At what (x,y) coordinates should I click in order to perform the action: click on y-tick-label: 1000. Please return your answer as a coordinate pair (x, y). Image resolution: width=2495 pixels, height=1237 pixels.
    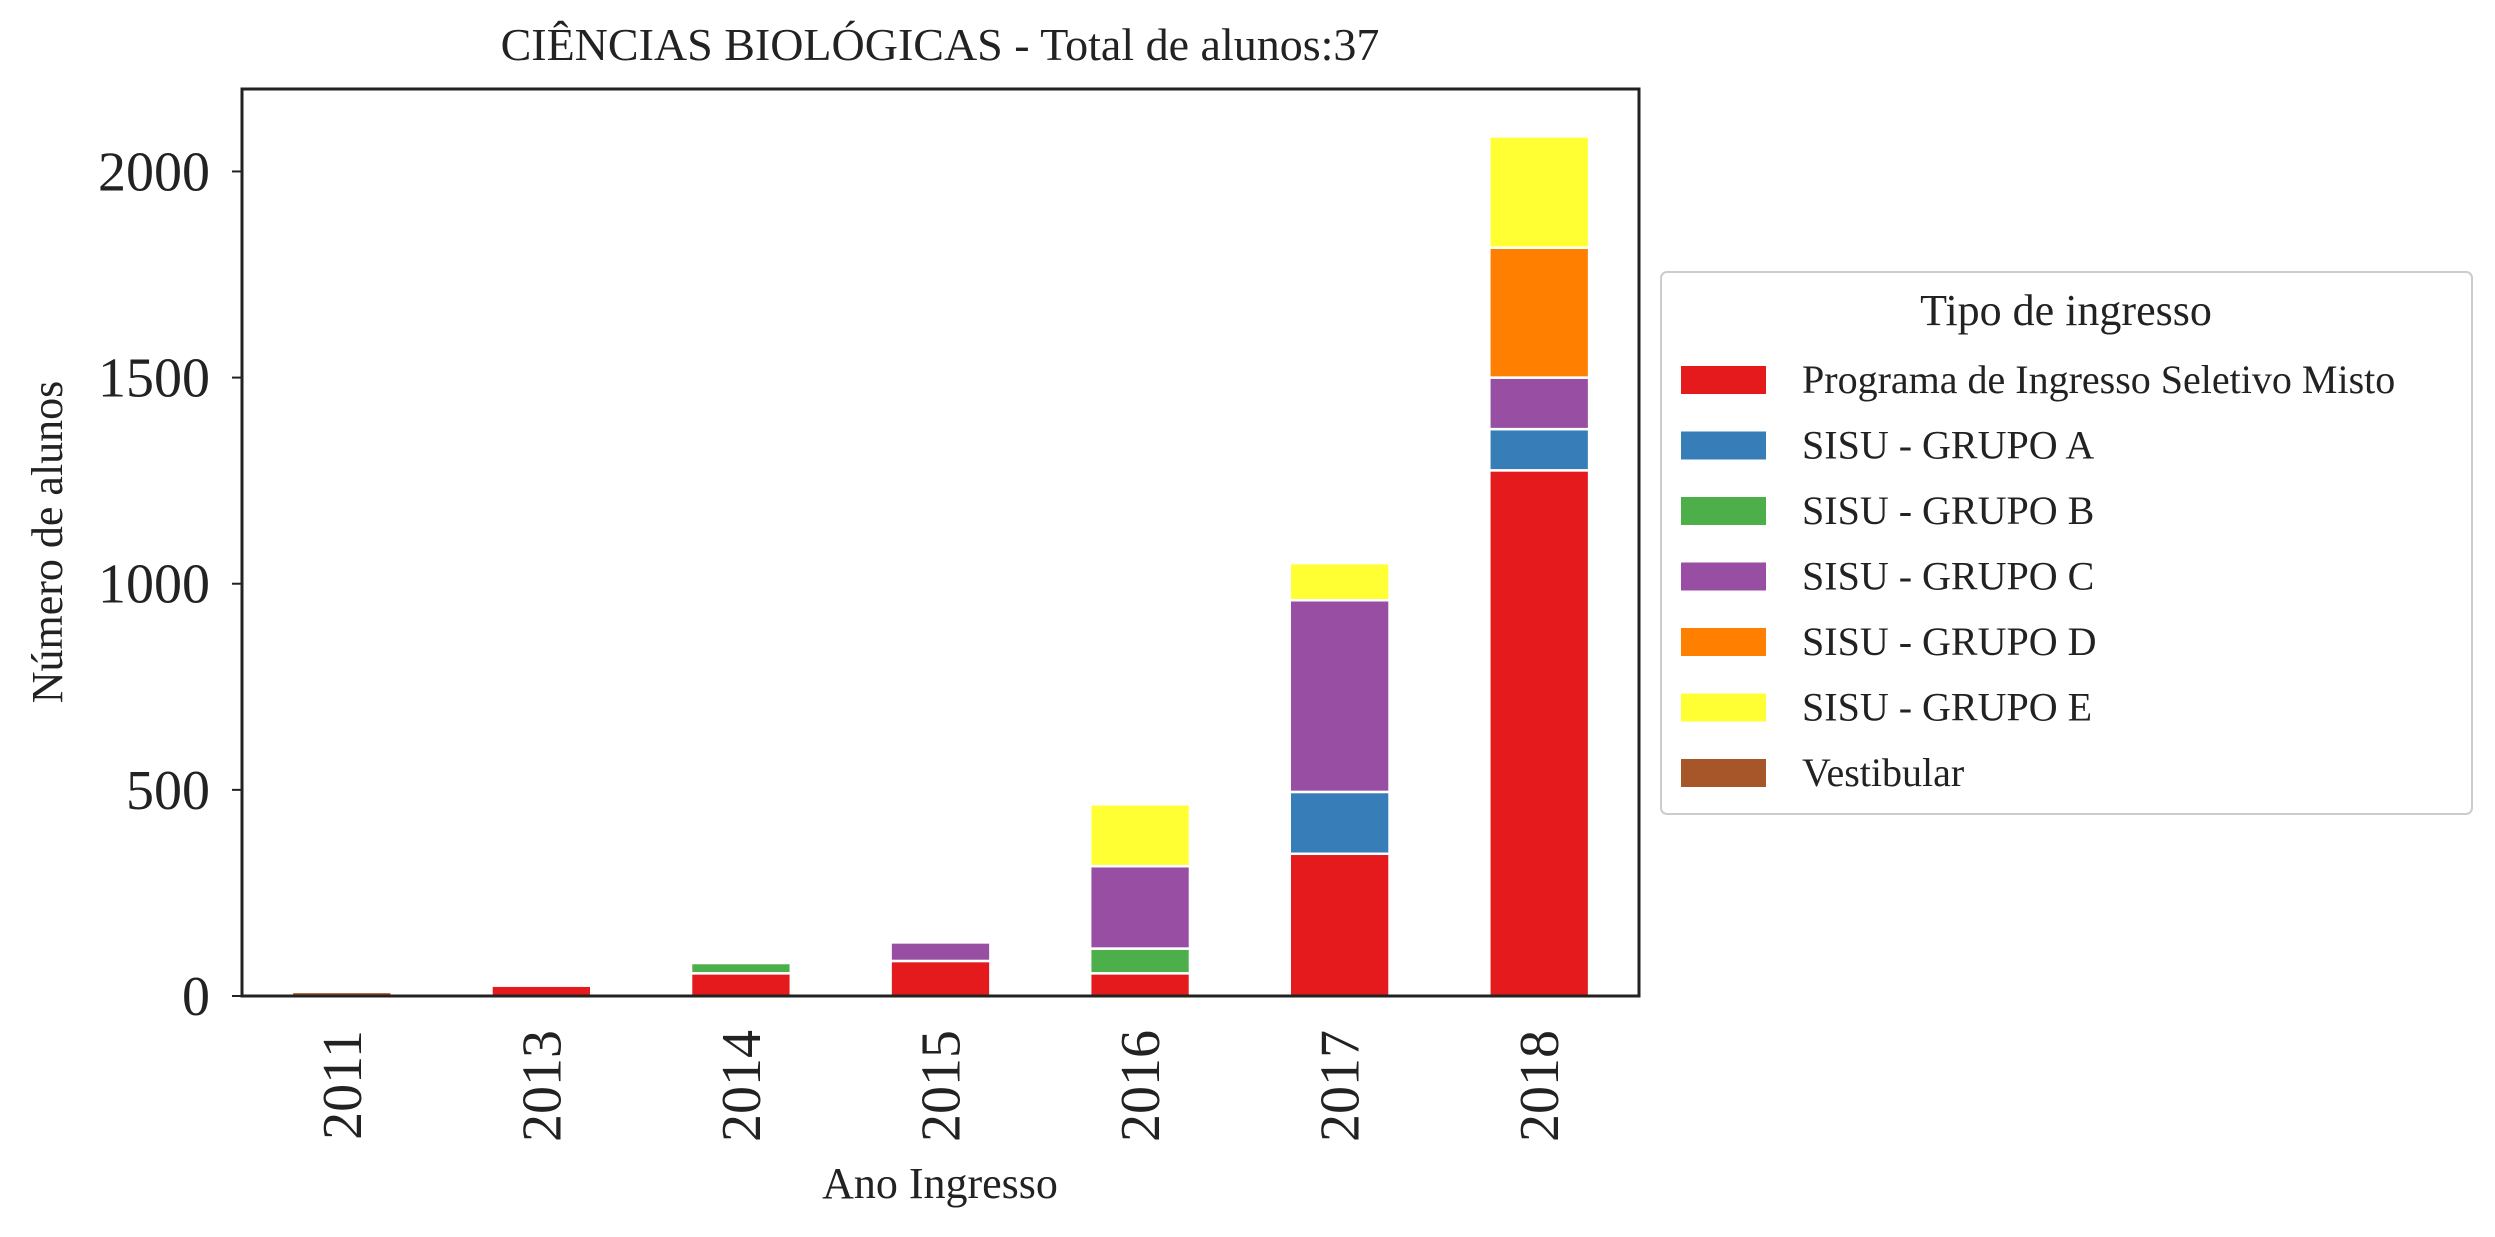
    Looking at the image, I should click on (154, 585).